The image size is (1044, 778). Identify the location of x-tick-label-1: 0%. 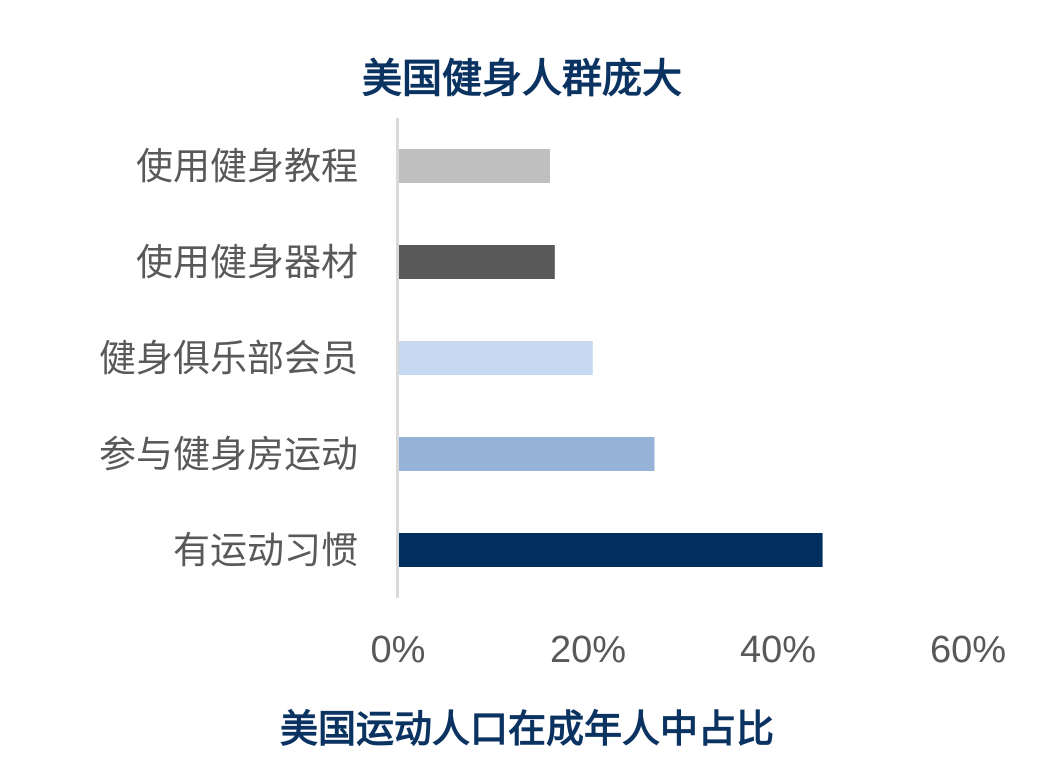
(398, 650).